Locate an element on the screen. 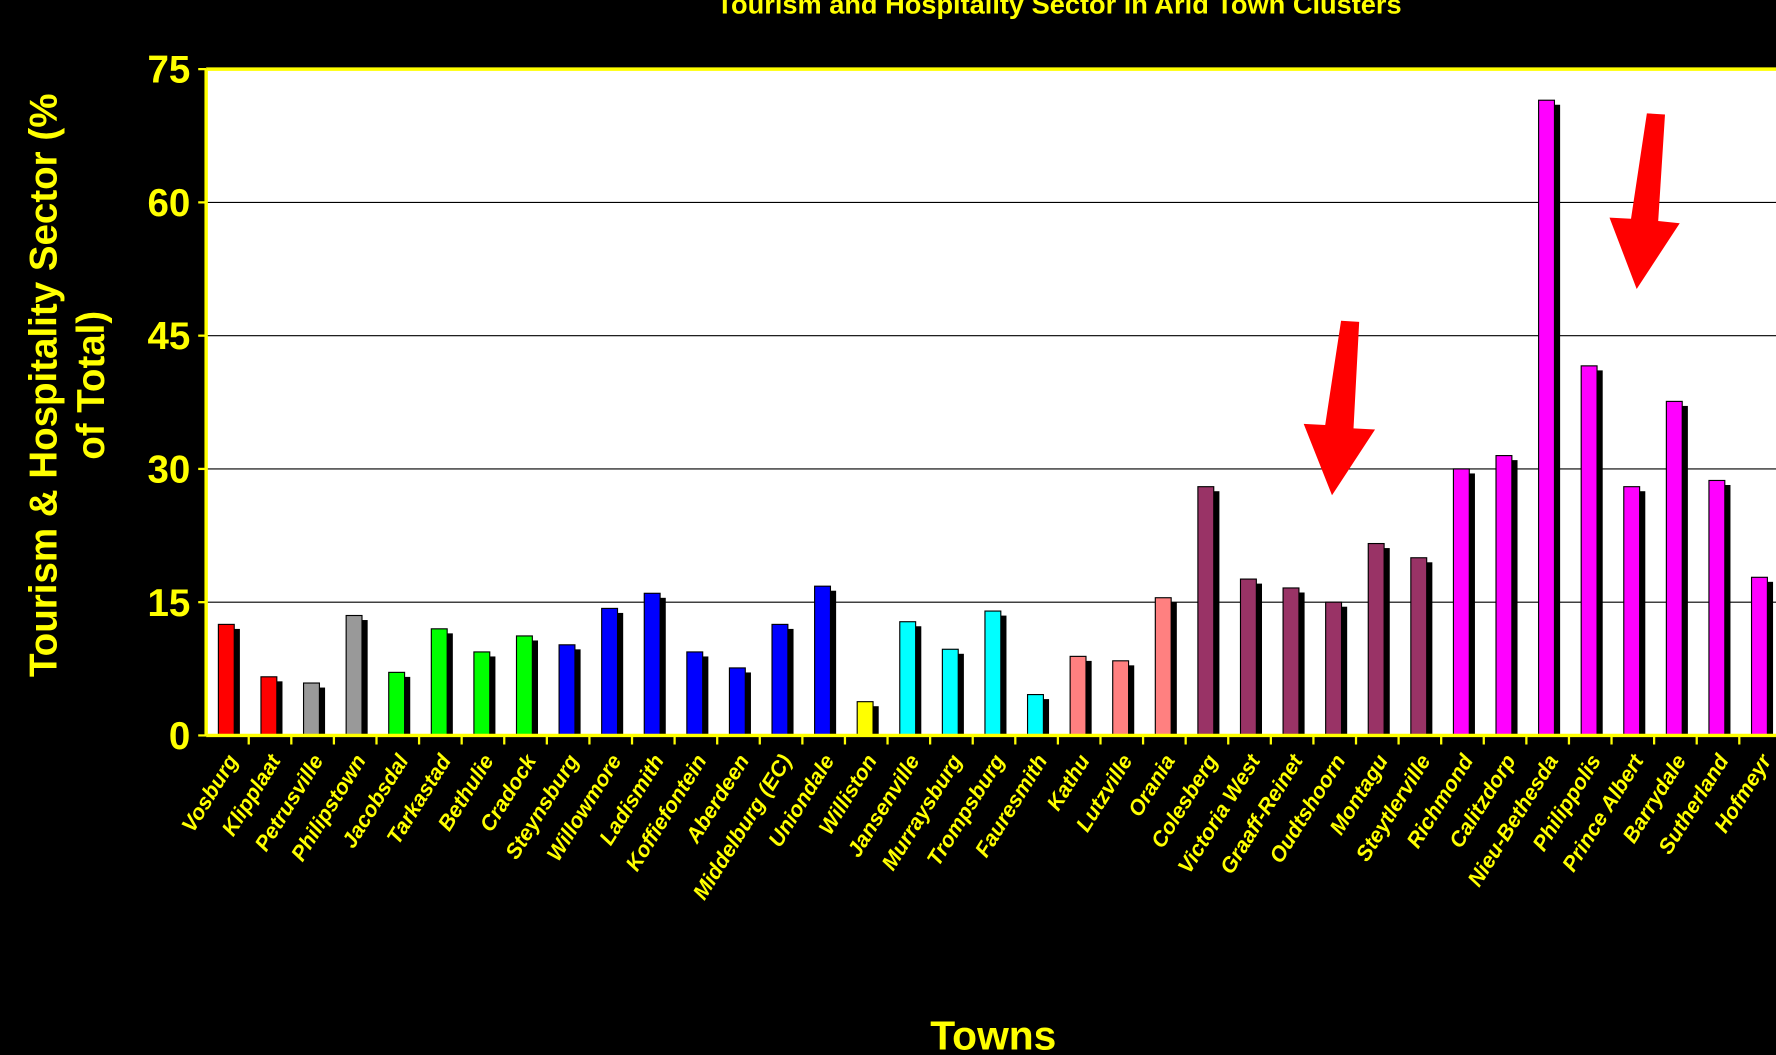 The height and width of the screenshot is (1055, 1776). y-tick-label: 75 is located at coordinates (168, 70).